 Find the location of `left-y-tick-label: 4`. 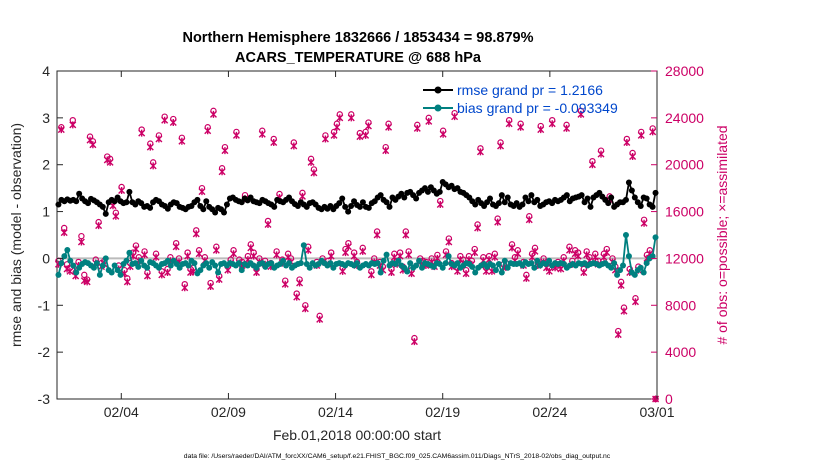

left-y-tick-label: 4 is located at coordinates (46, 71).